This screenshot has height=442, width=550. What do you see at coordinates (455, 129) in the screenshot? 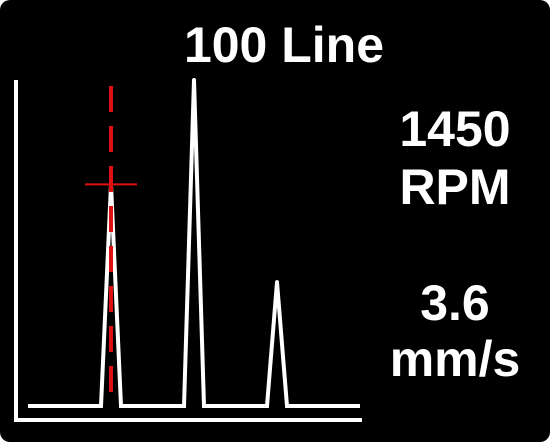
I see `speed-value: 1450` at bounding box center [455, 129].